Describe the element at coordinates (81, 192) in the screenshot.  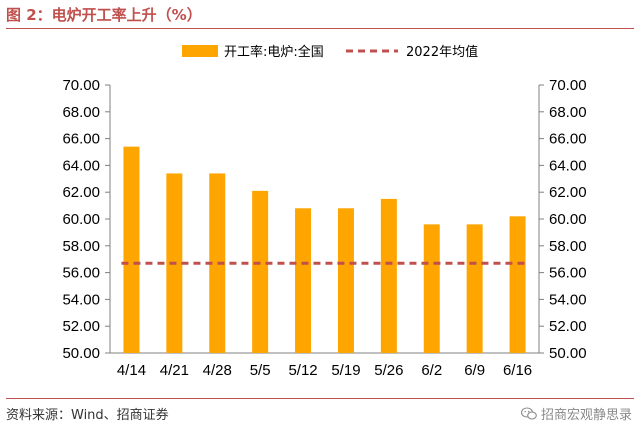
I see `y-tick-label-left: 62.00` at that location.